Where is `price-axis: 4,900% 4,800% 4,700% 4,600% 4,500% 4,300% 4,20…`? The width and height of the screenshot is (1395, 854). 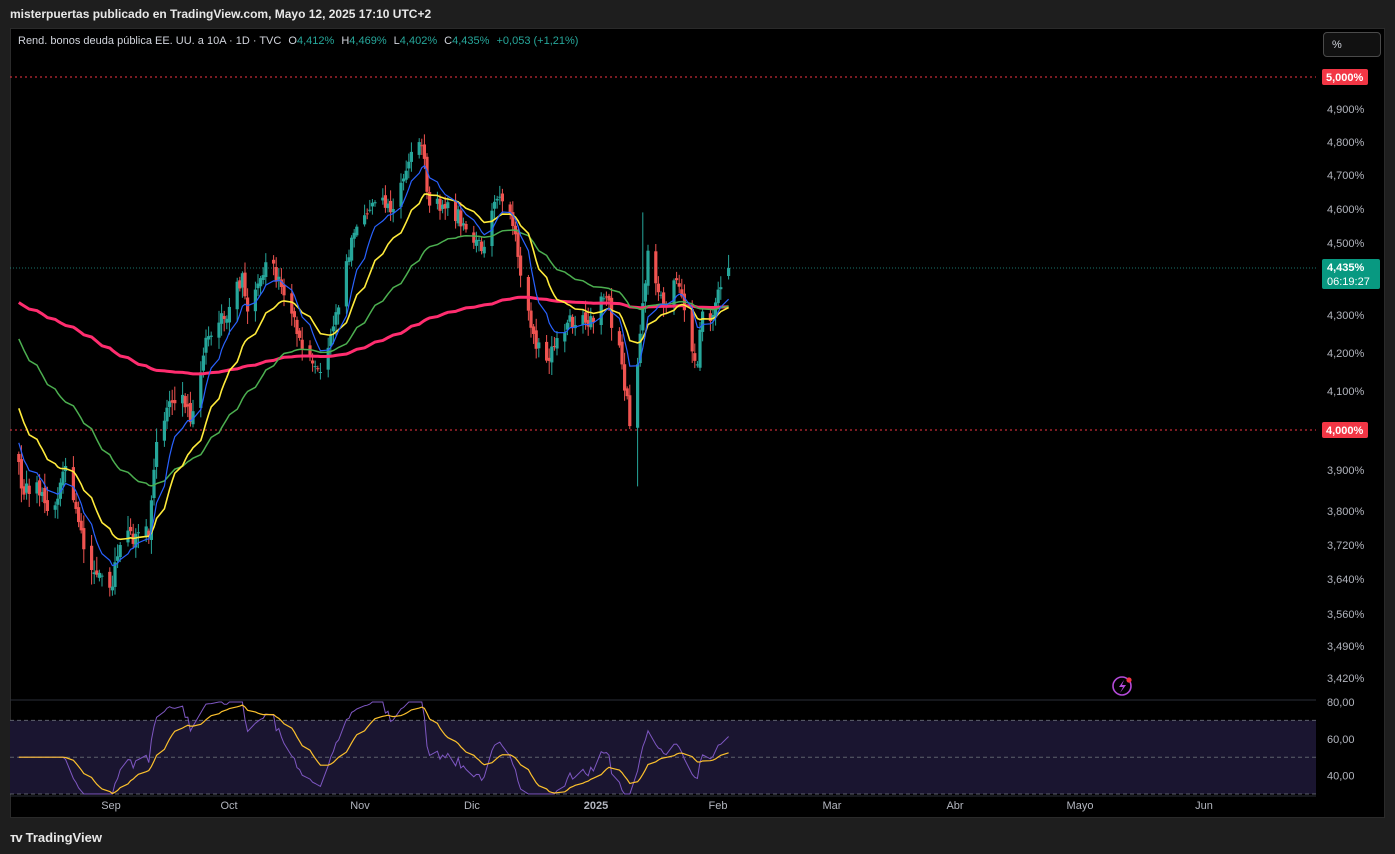
price-axis: 4,900% 4,800% 4,700% 4,600% 4,500% 4,300% 4,20… is located at coordinates (1351, 377).